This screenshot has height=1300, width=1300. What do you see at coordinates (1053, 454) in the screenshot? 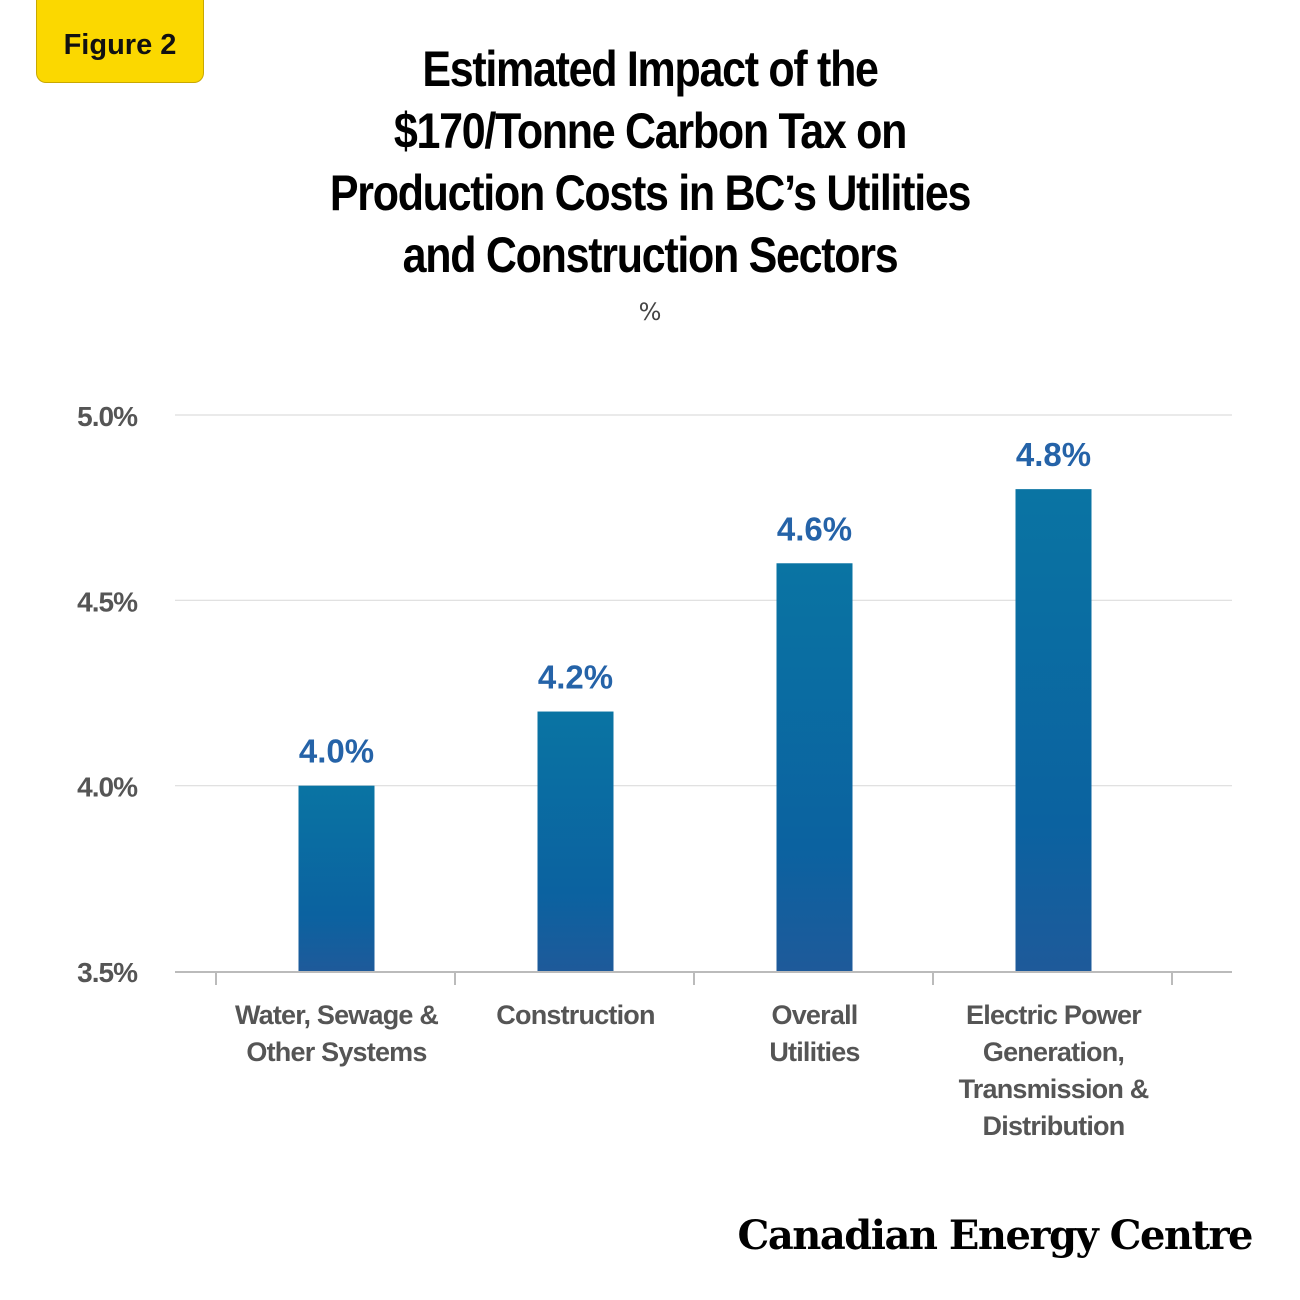
I see `data-label: 4.8%` at bounding box center [1053, 454].